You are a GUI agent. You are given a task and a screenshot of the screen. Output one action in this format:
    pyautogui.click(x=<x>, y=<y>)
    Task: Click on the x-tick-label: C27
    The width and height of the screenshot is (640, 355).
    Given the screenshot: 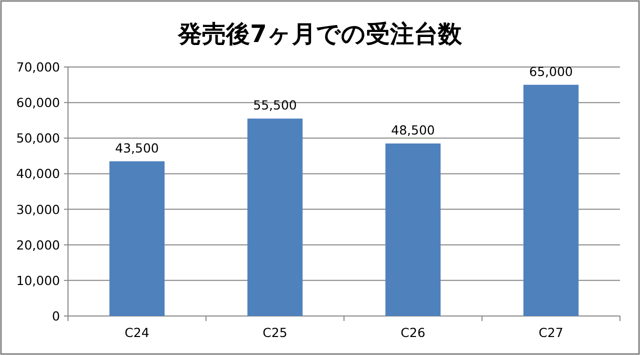 What is the action you would take?
    pyautogui.click(x=551, y=332)
    